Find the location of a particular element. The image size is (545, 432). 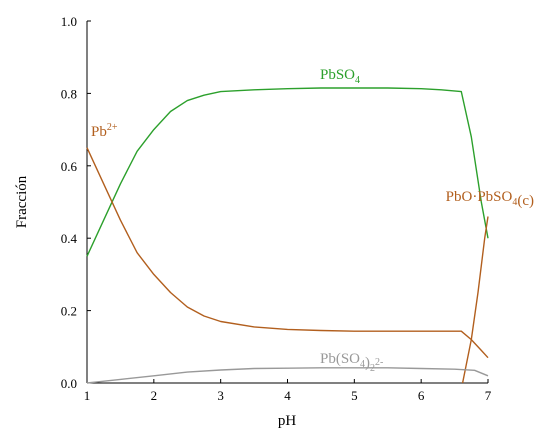

y-tick-label: 0.8 is located at coordinates (69, 93).